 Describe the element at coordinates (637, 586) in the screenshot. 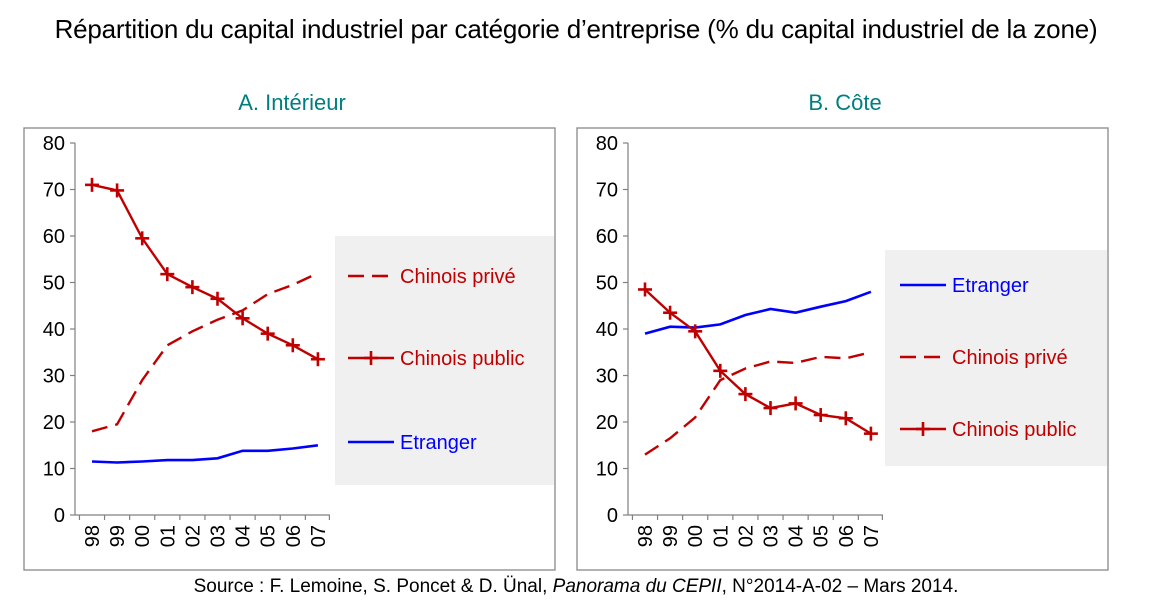

I see `source-publication: Panorama du CEPII` at that location.